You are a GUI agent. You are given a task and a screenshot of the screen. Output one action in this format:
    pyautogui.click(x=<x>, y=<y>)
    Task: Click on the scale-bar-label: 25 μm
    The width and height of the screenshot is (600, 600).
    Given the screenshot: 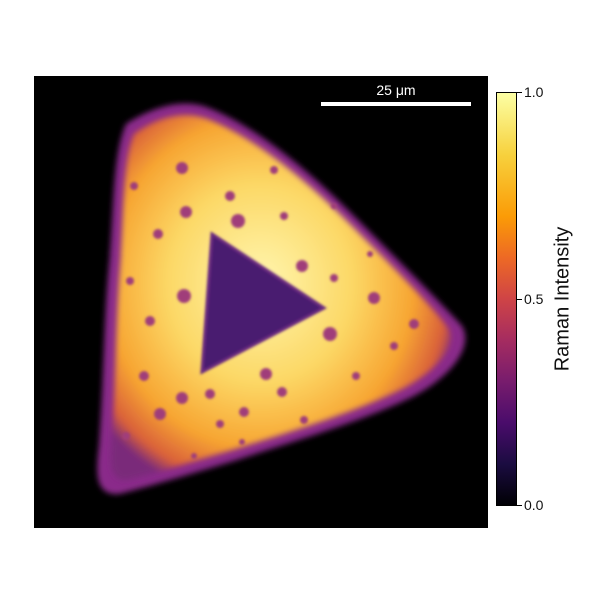 What is the action you would take?
    pyautogui.click(x=396, y=90)
    